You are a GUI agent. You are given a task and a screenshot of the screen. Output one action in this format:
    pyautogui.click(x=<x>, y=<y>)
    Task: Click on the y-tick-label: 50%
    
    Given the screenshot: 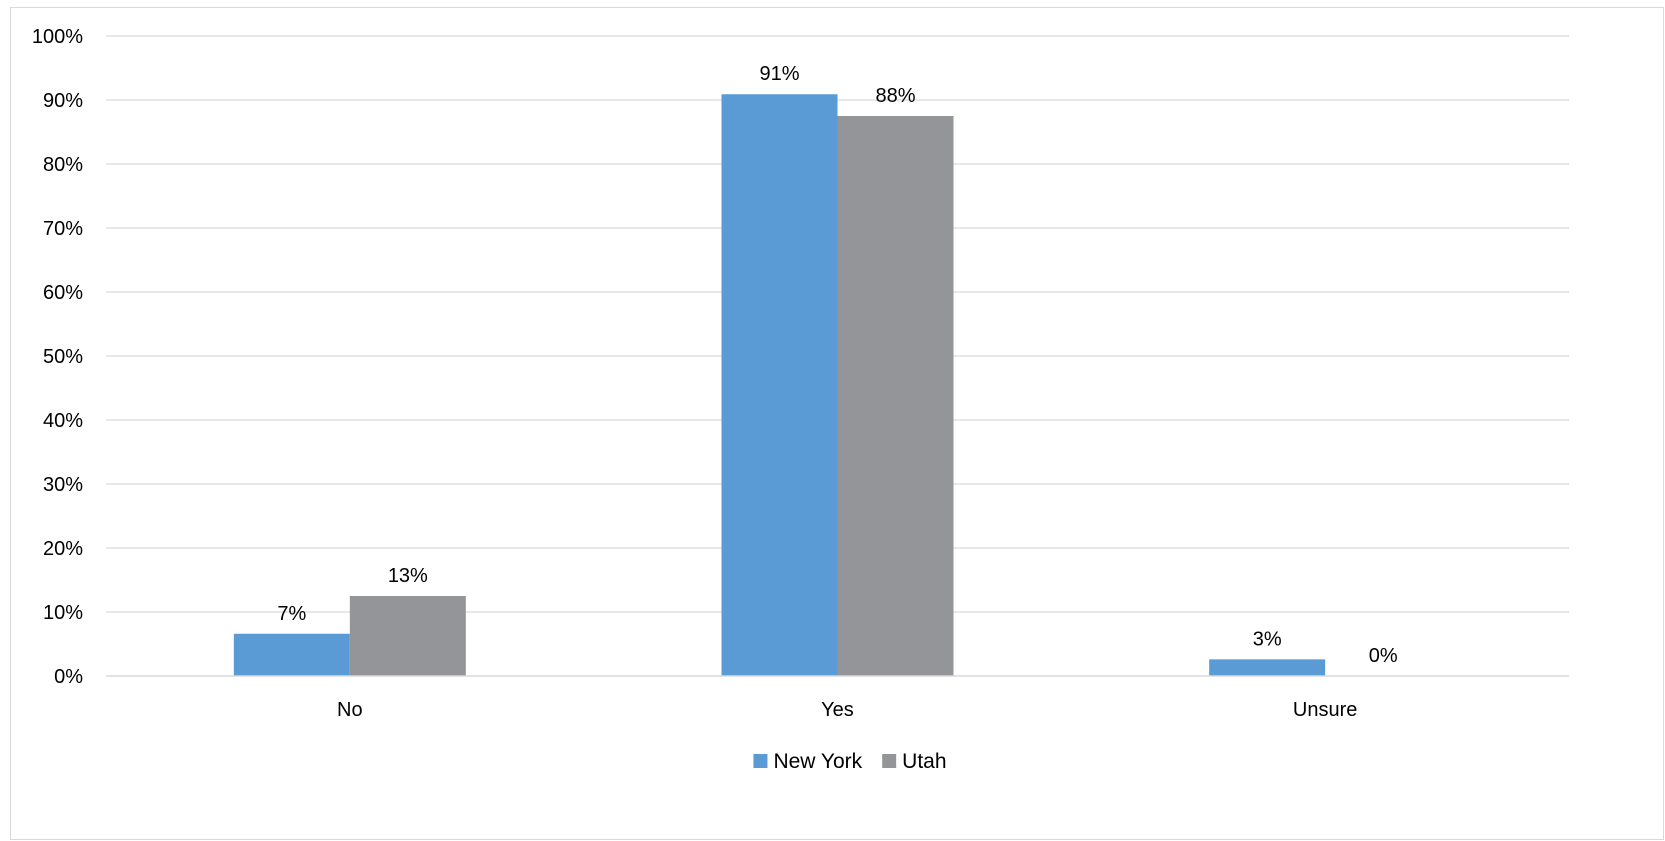 What is the action you would take?
    pyautogui.click(x=63, y=357)
    